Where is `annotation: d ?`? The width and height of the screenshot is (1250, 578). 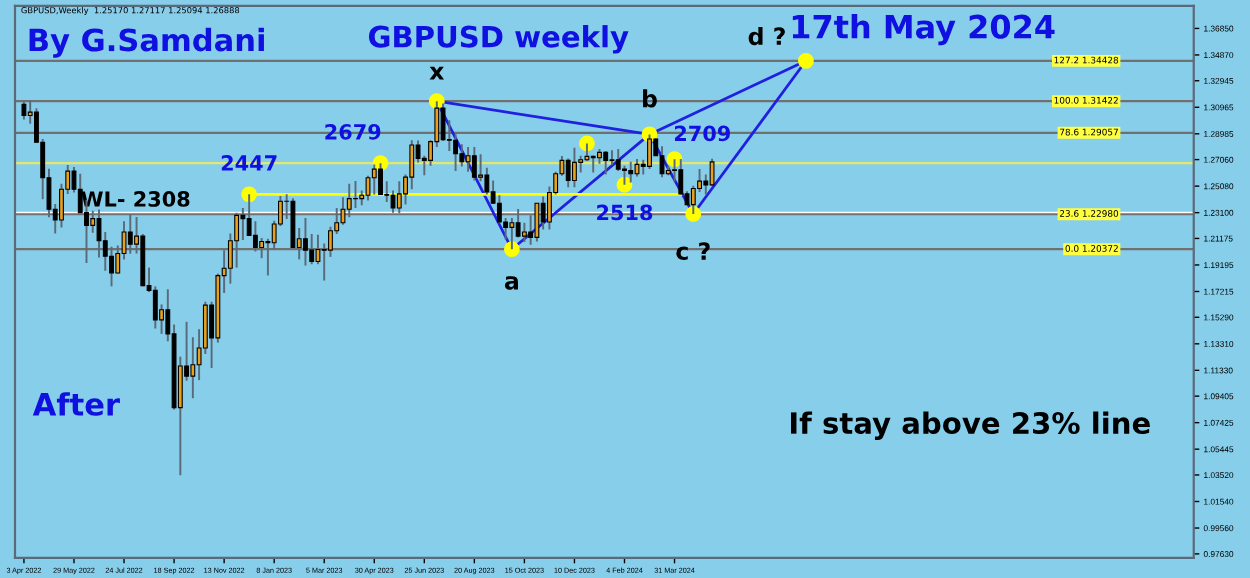
annotation: d ? is located at coordinates (766, 36).